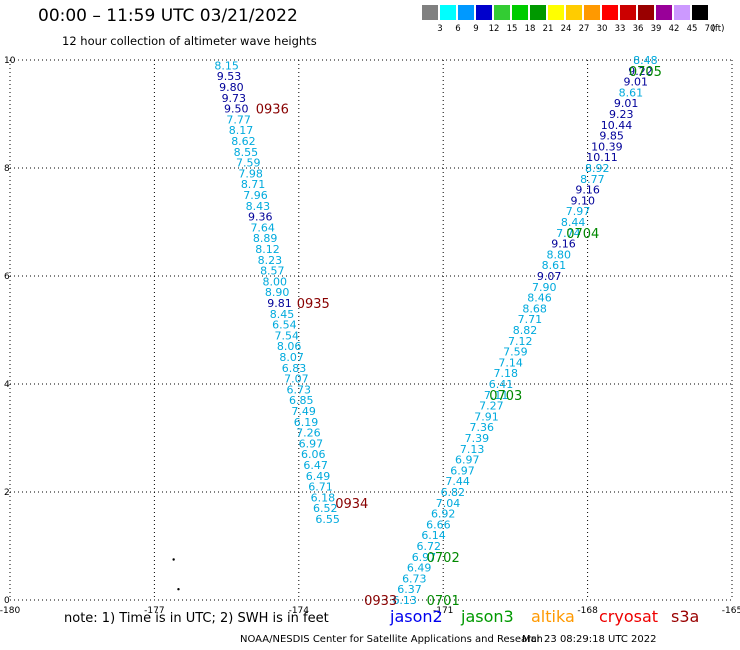 Image resolution: width=740 pixels, height=650 pixels. I want to click on wave-height-label: 7.98, so click(250, 173).